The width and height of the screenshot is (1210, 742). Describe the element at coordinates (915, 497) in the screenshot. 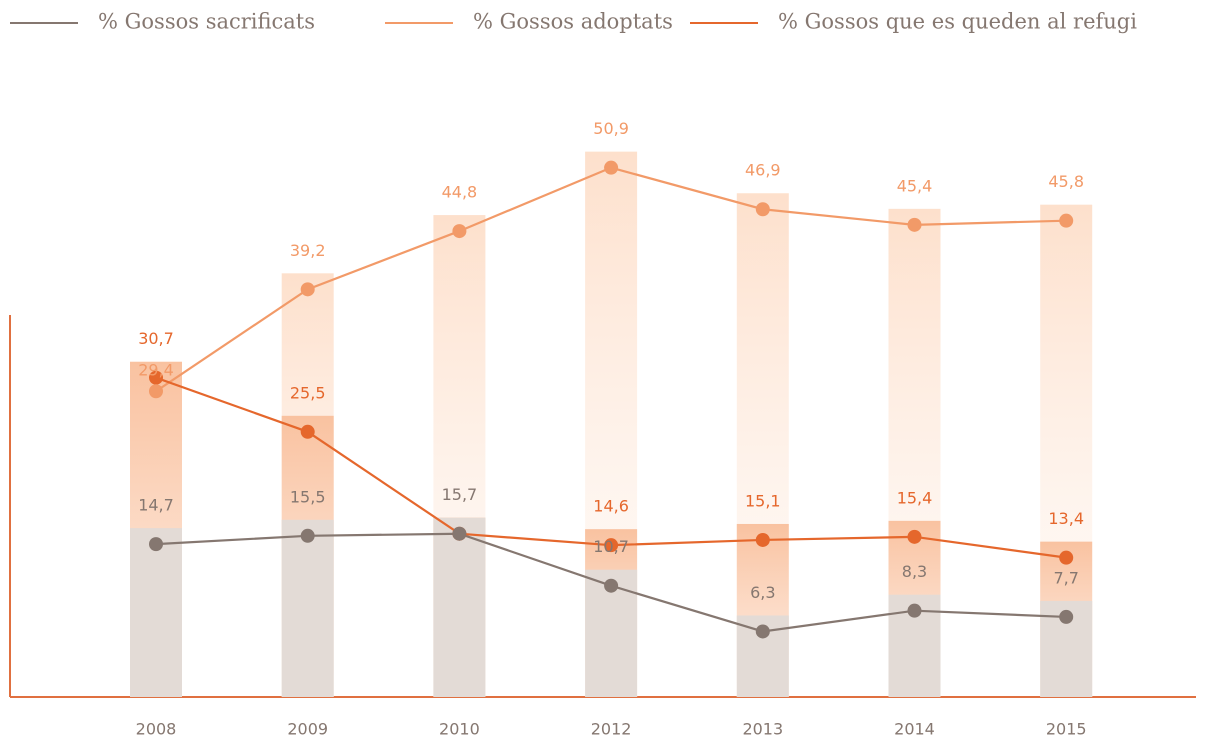

I see `data-label: 15,4` at that location.